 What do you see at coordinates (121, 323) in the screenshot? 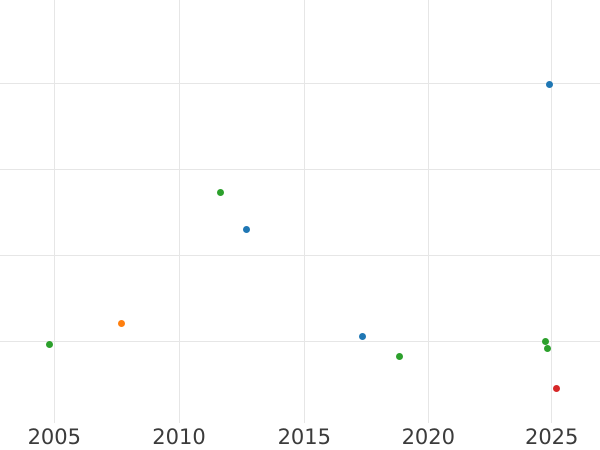
I see `data-point-orange` at bounding box center [121, 323].